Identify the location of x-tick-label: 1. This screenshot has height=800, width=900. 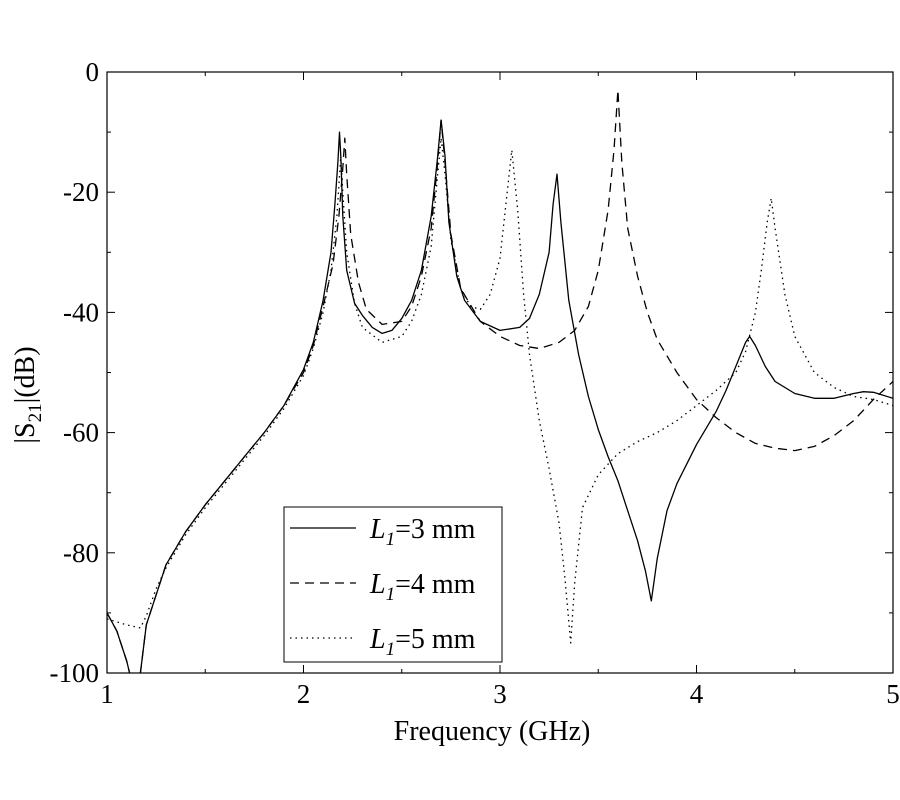
(107, 694).